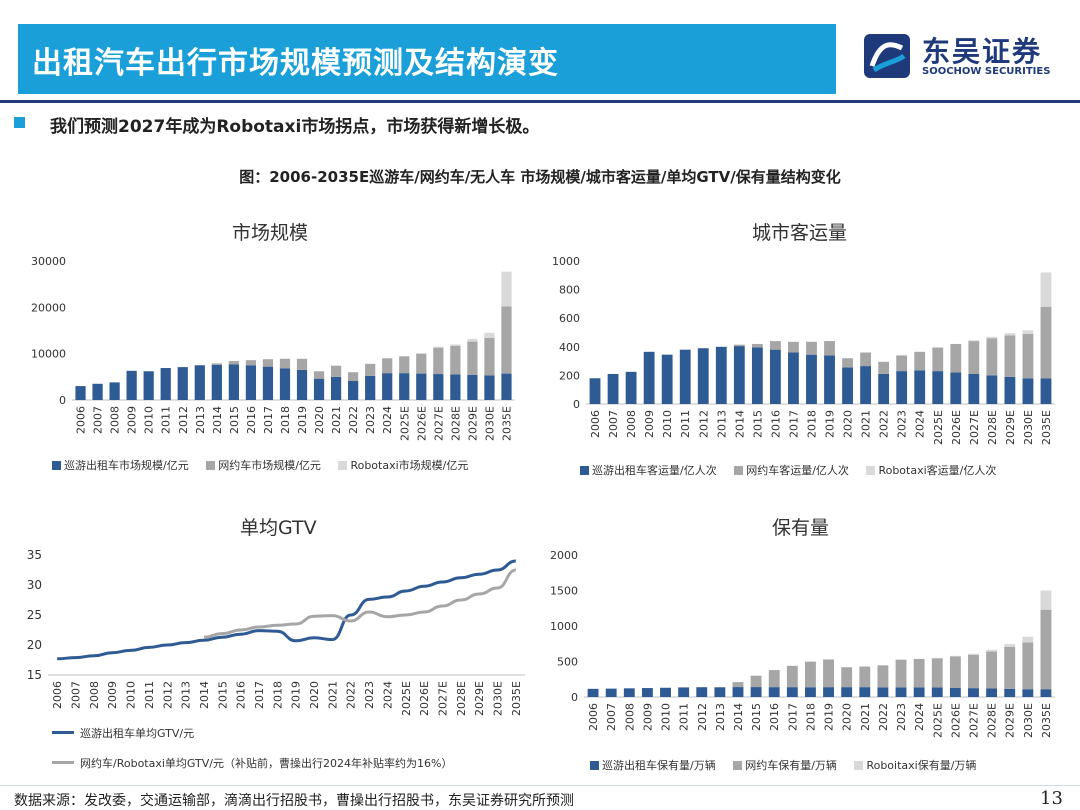  Describe the element at coordinates (269, 465) in the screenshot. I see `legend-label: 网约车市场规模/亿元` at that location.